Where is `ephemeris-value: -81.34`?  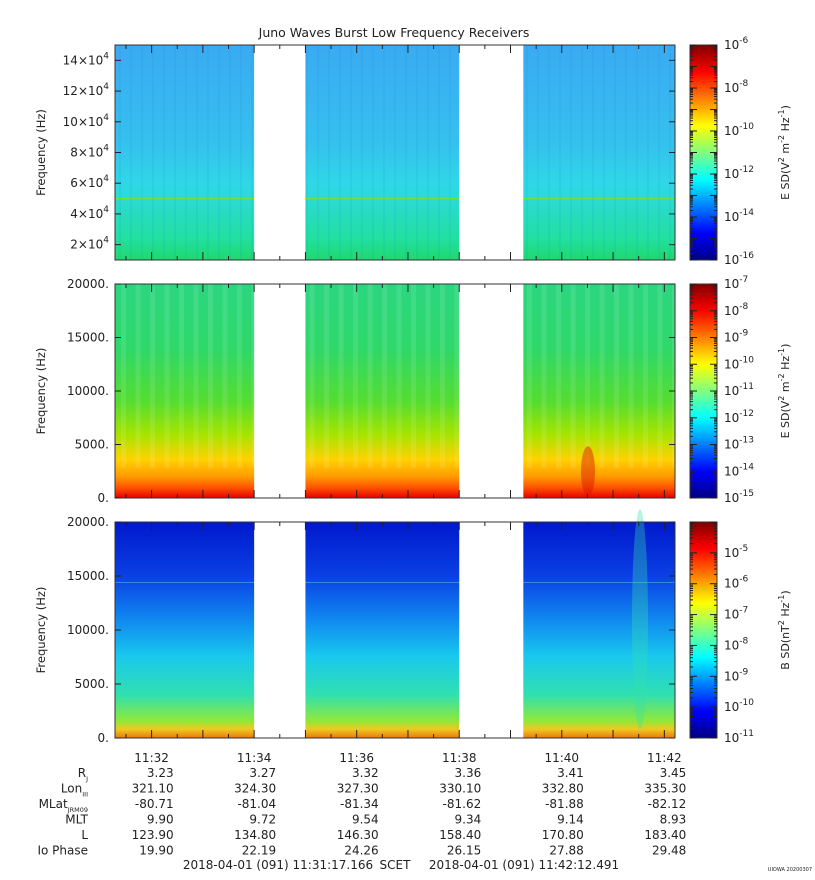 ephemeris-value: -81.34 is located at coordinates (359, 804).